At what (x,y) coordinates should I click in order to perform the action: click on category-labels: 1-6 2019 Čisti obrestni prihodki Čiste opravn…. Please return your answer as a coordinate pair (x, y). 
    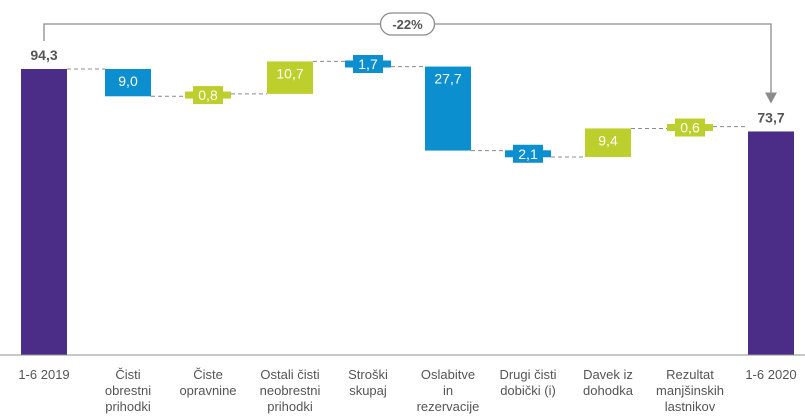
    Looking at the image, I should click on (407, 390).